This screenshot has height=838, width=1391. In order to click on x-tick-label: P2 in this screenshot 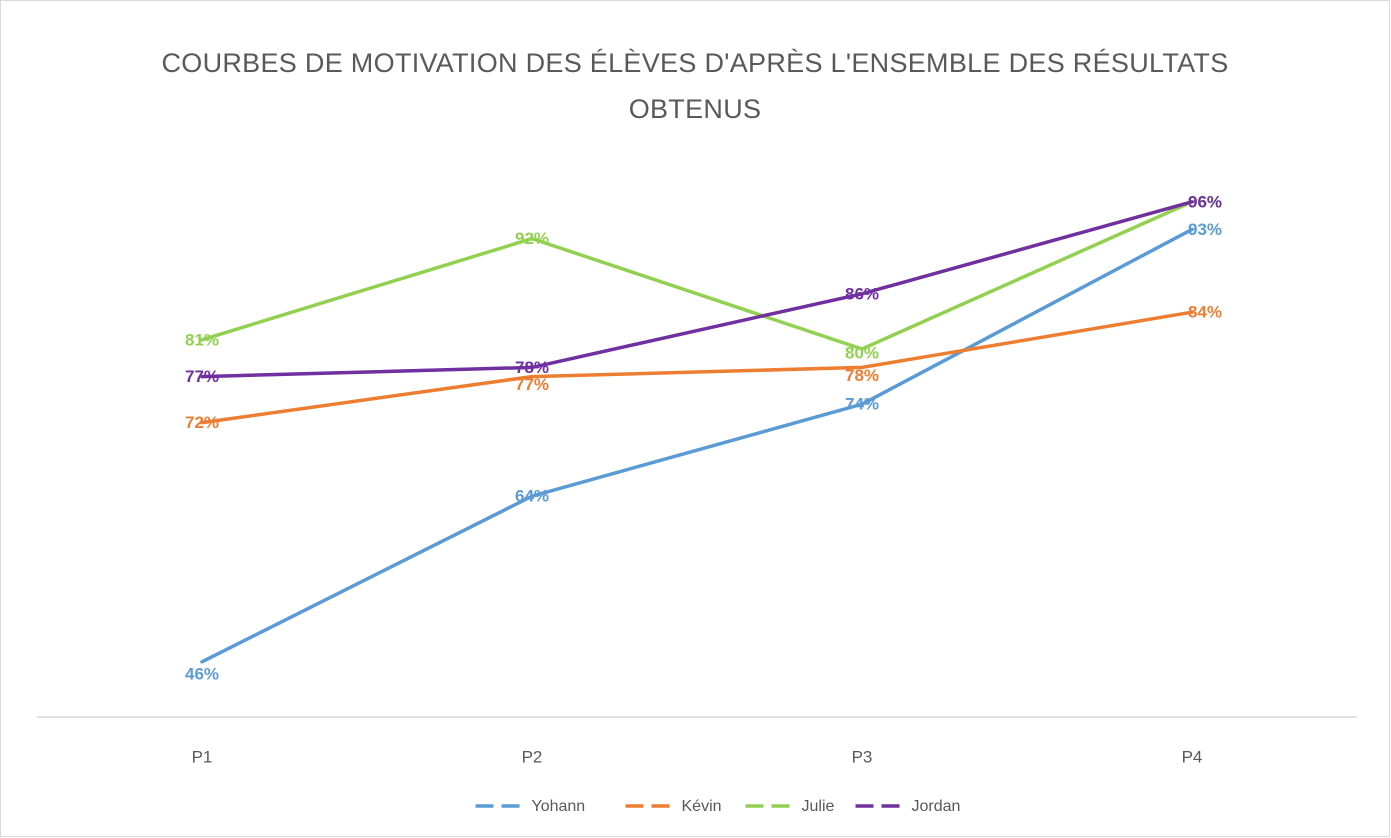, I will do `click(532, 756)`.